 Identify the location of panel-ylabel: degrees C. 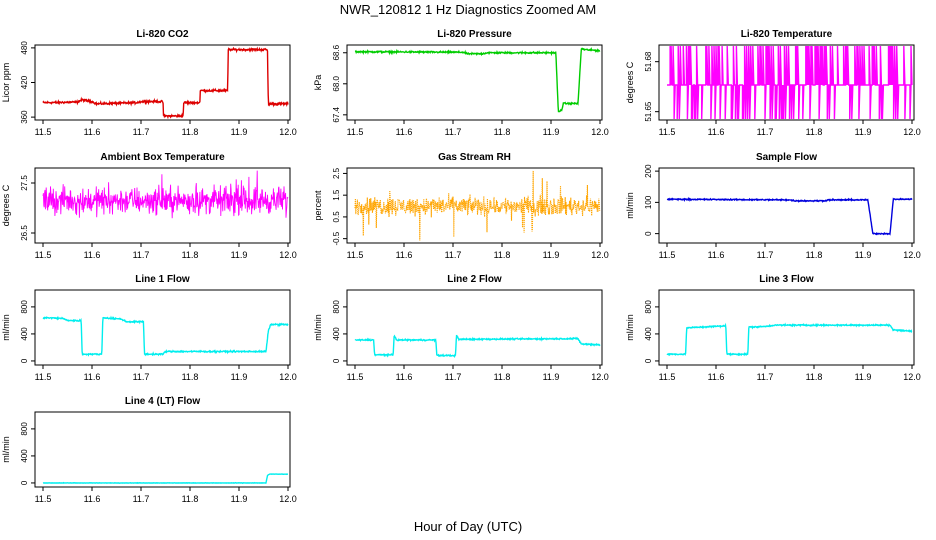
(630, 82).